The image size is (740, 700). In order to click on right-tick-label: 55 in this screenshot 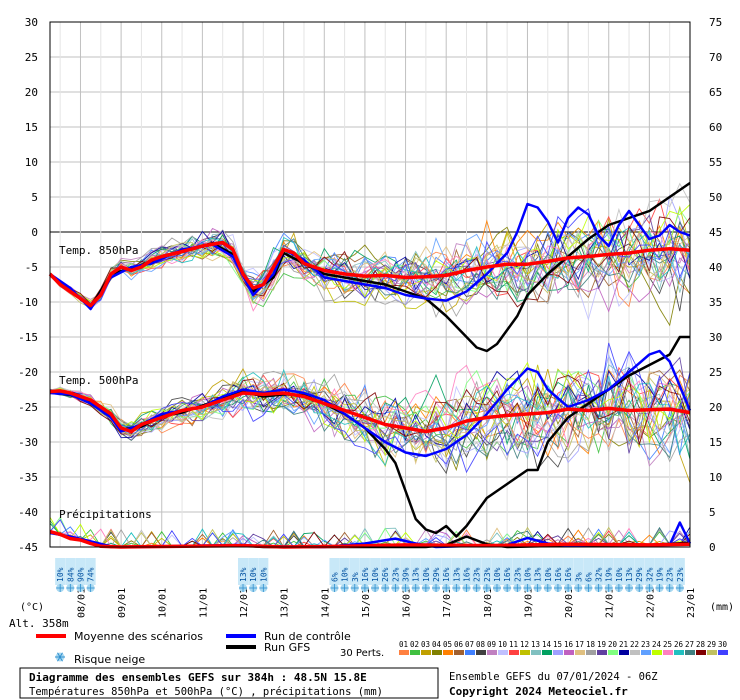, I will do `click(715, 162)`.